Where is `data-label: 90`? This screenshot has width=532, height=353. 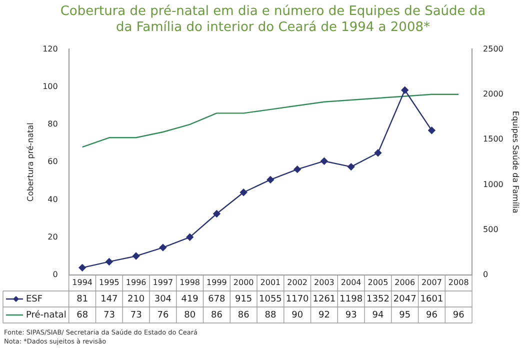 data-label: 90 is located at coordinates (298, 315).